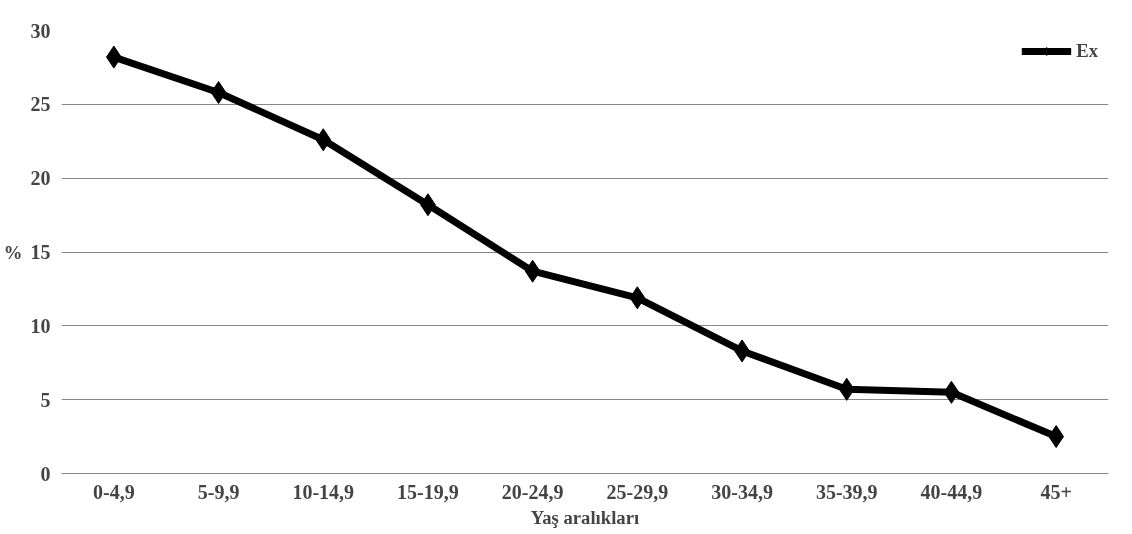 The image size is (1132, 534). I want to click on x-tick-label: 5-9,9, so click(218, 491).